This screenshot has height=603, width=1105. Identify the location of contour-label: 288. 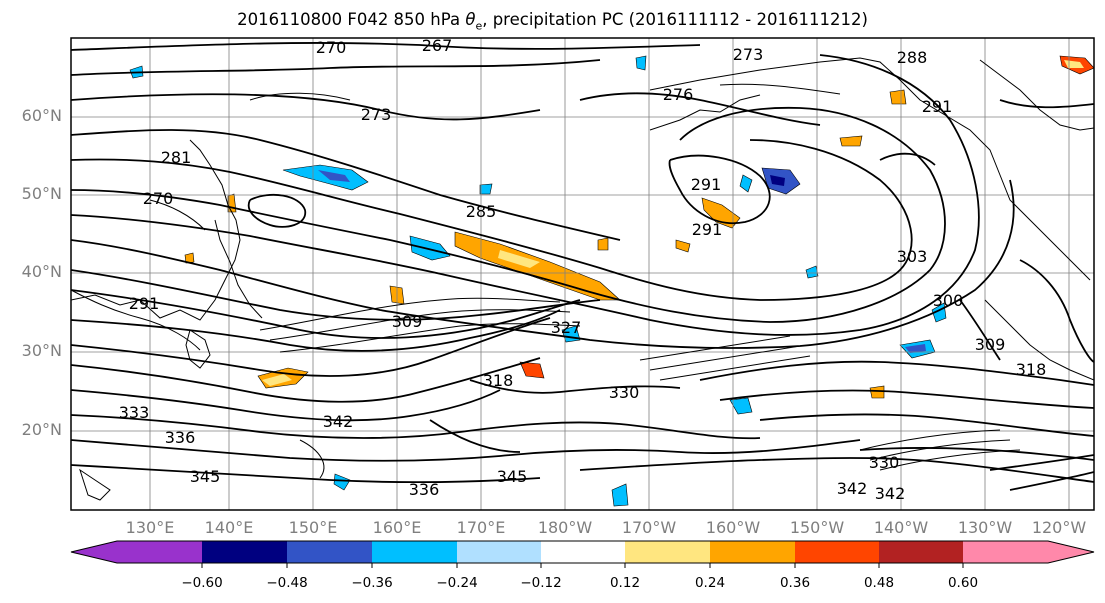
(912, 57).